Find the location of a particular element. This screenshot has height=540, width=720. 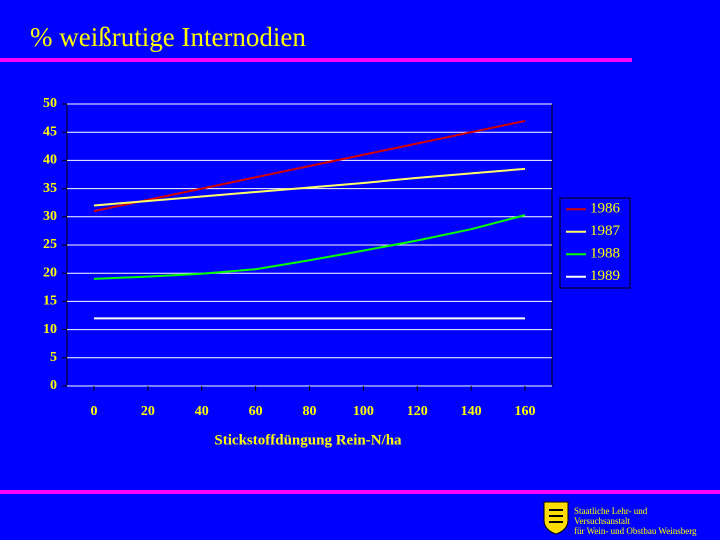

title-rule is located at coordinates (316, 60).